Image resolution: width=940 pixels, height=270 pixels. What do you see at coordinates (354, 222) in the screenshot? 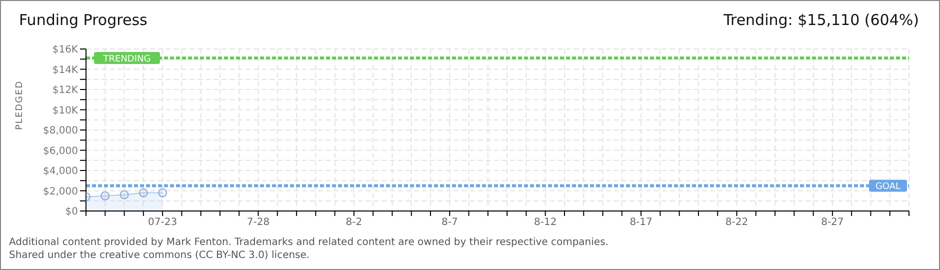
I see `x-tick-label: 8-2` at bounding box center [354, 222].